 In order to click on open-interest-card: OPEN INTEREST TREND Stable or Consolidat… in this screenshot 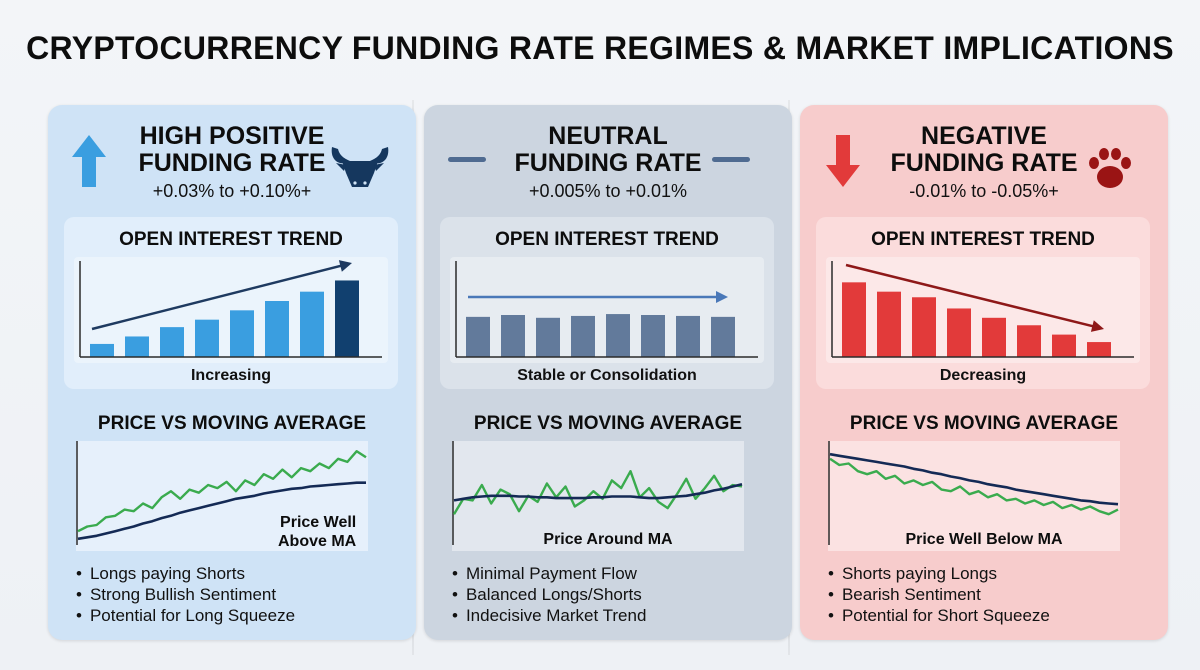, I will do `click(607, 303)`.